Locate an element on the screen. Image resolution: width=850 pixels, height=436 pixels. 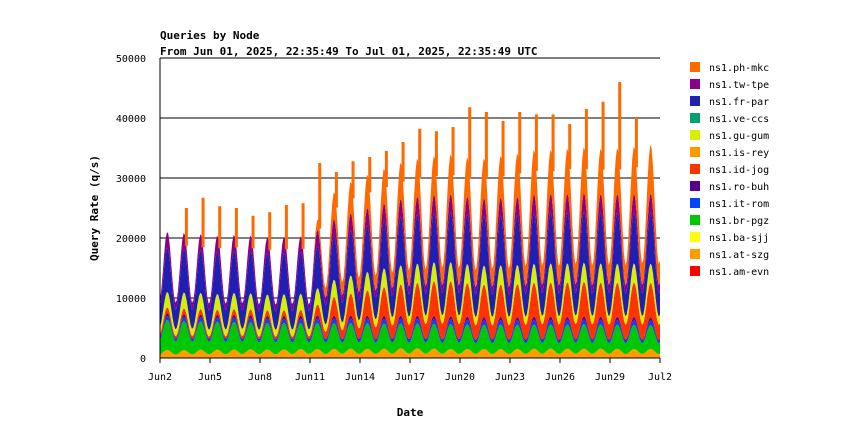
legend-label: ns1.br-pgz is located at coordinates (739, 221).